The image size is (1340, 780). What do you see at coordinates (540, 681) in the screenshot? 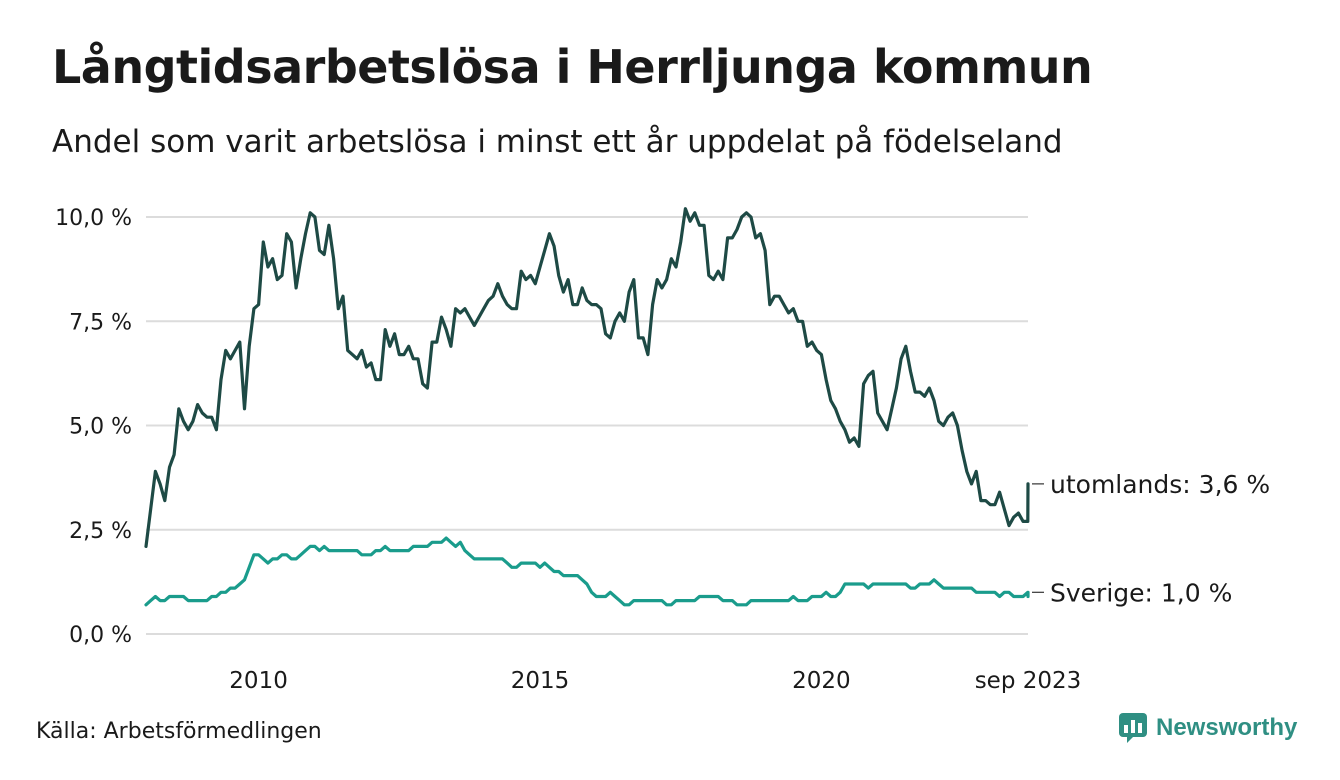
I see `x-tick-label: 2015` at bounding box center [540, 681].